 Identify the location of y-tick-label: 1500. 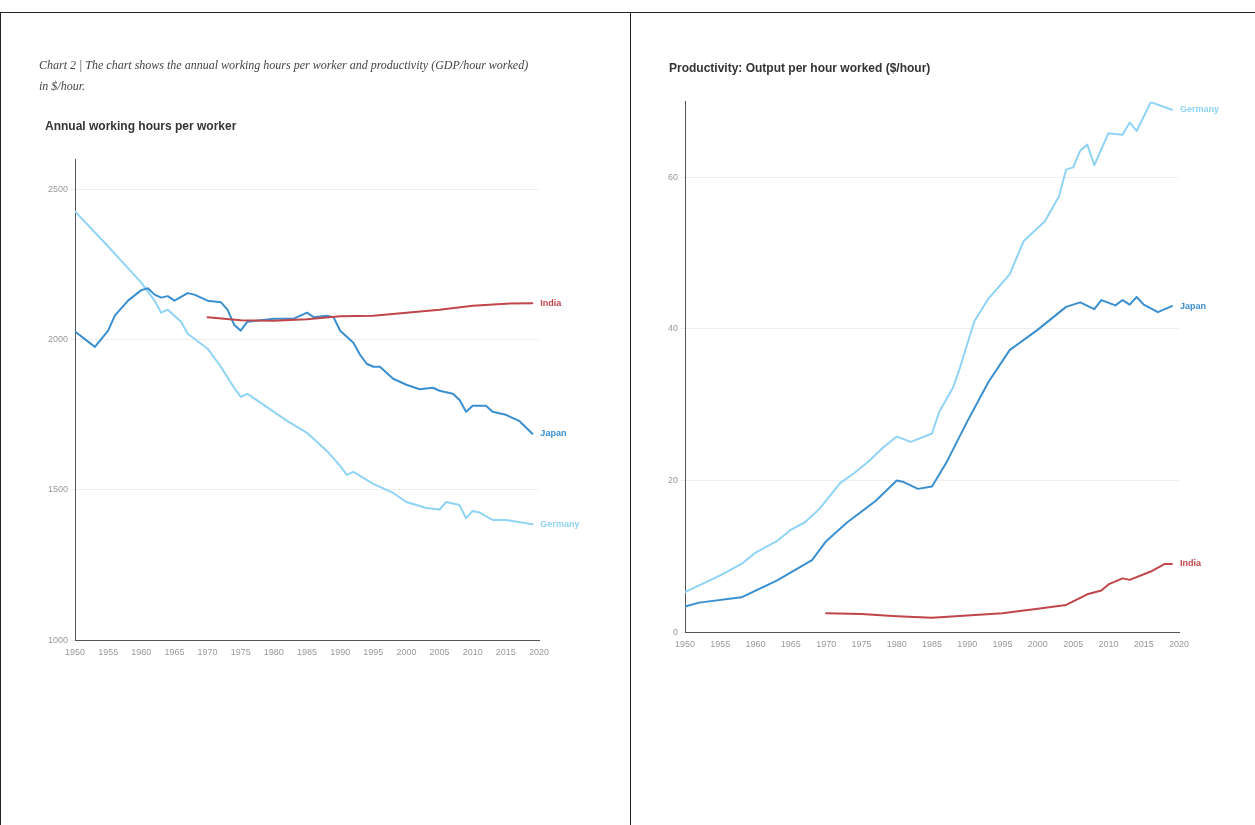
(58, 489).